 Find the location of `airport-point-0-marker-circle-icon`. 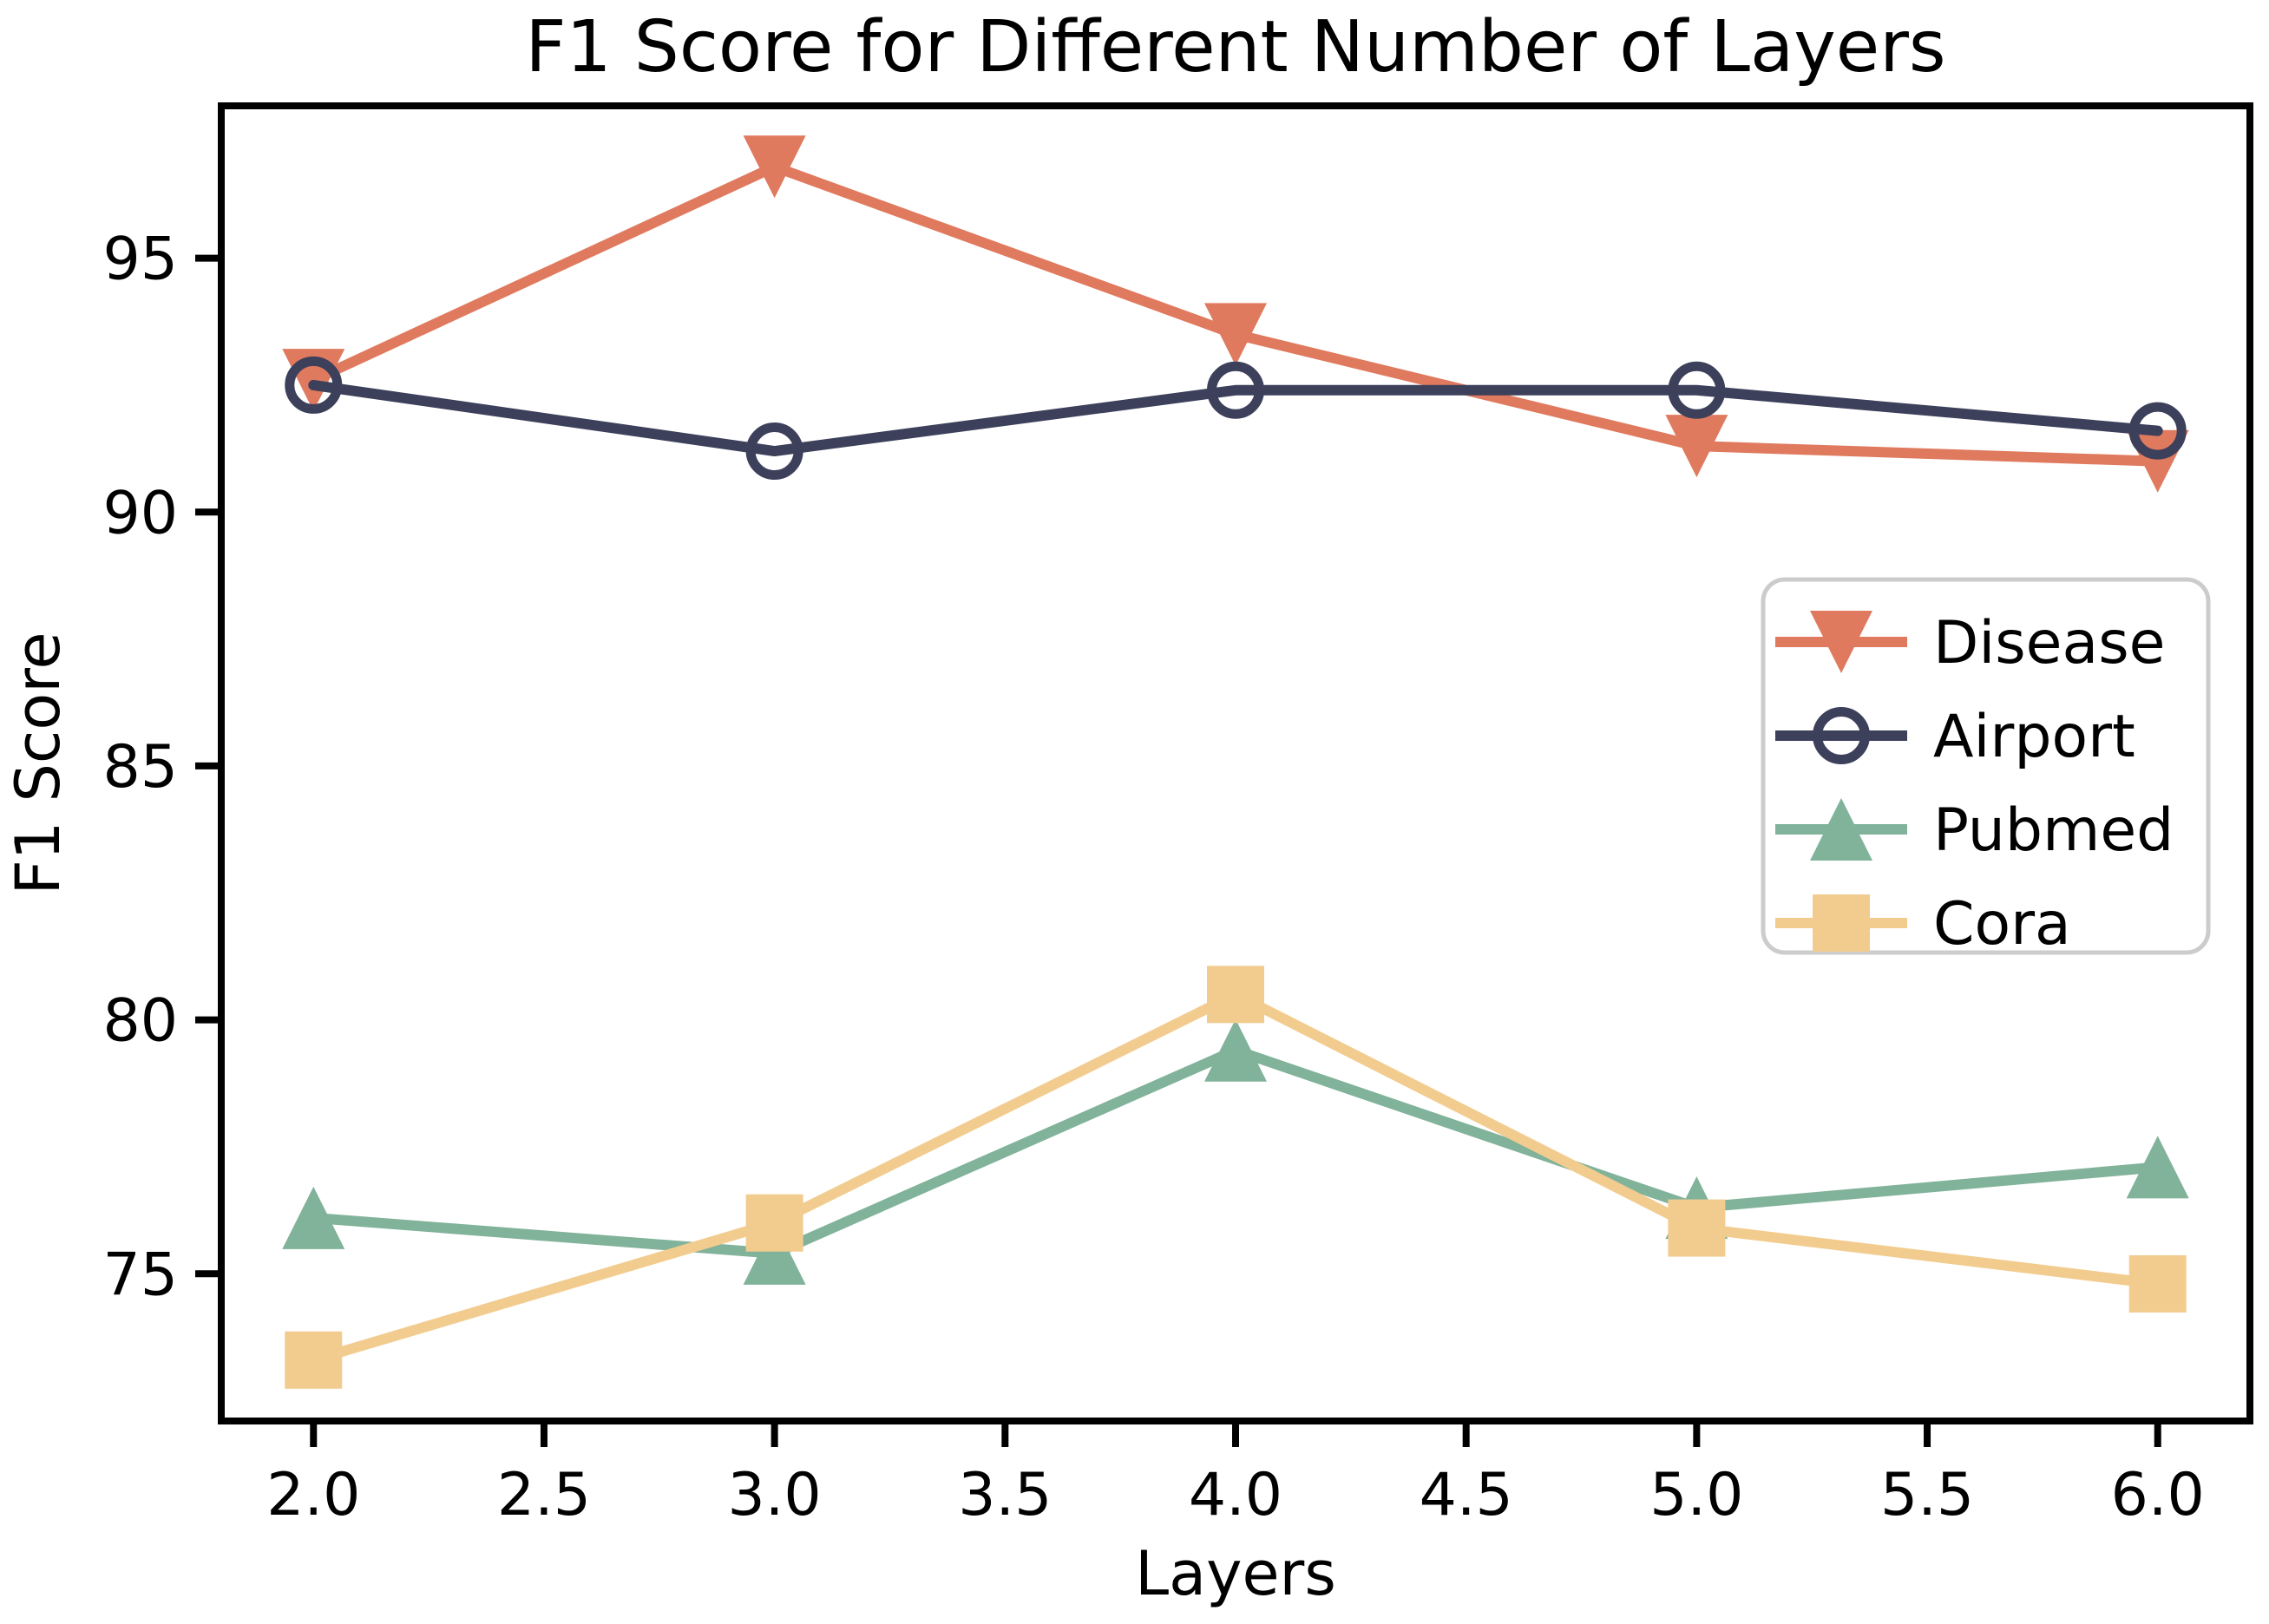

airport-point-0-marker-circle-icon is located at coordinates (314, 385).